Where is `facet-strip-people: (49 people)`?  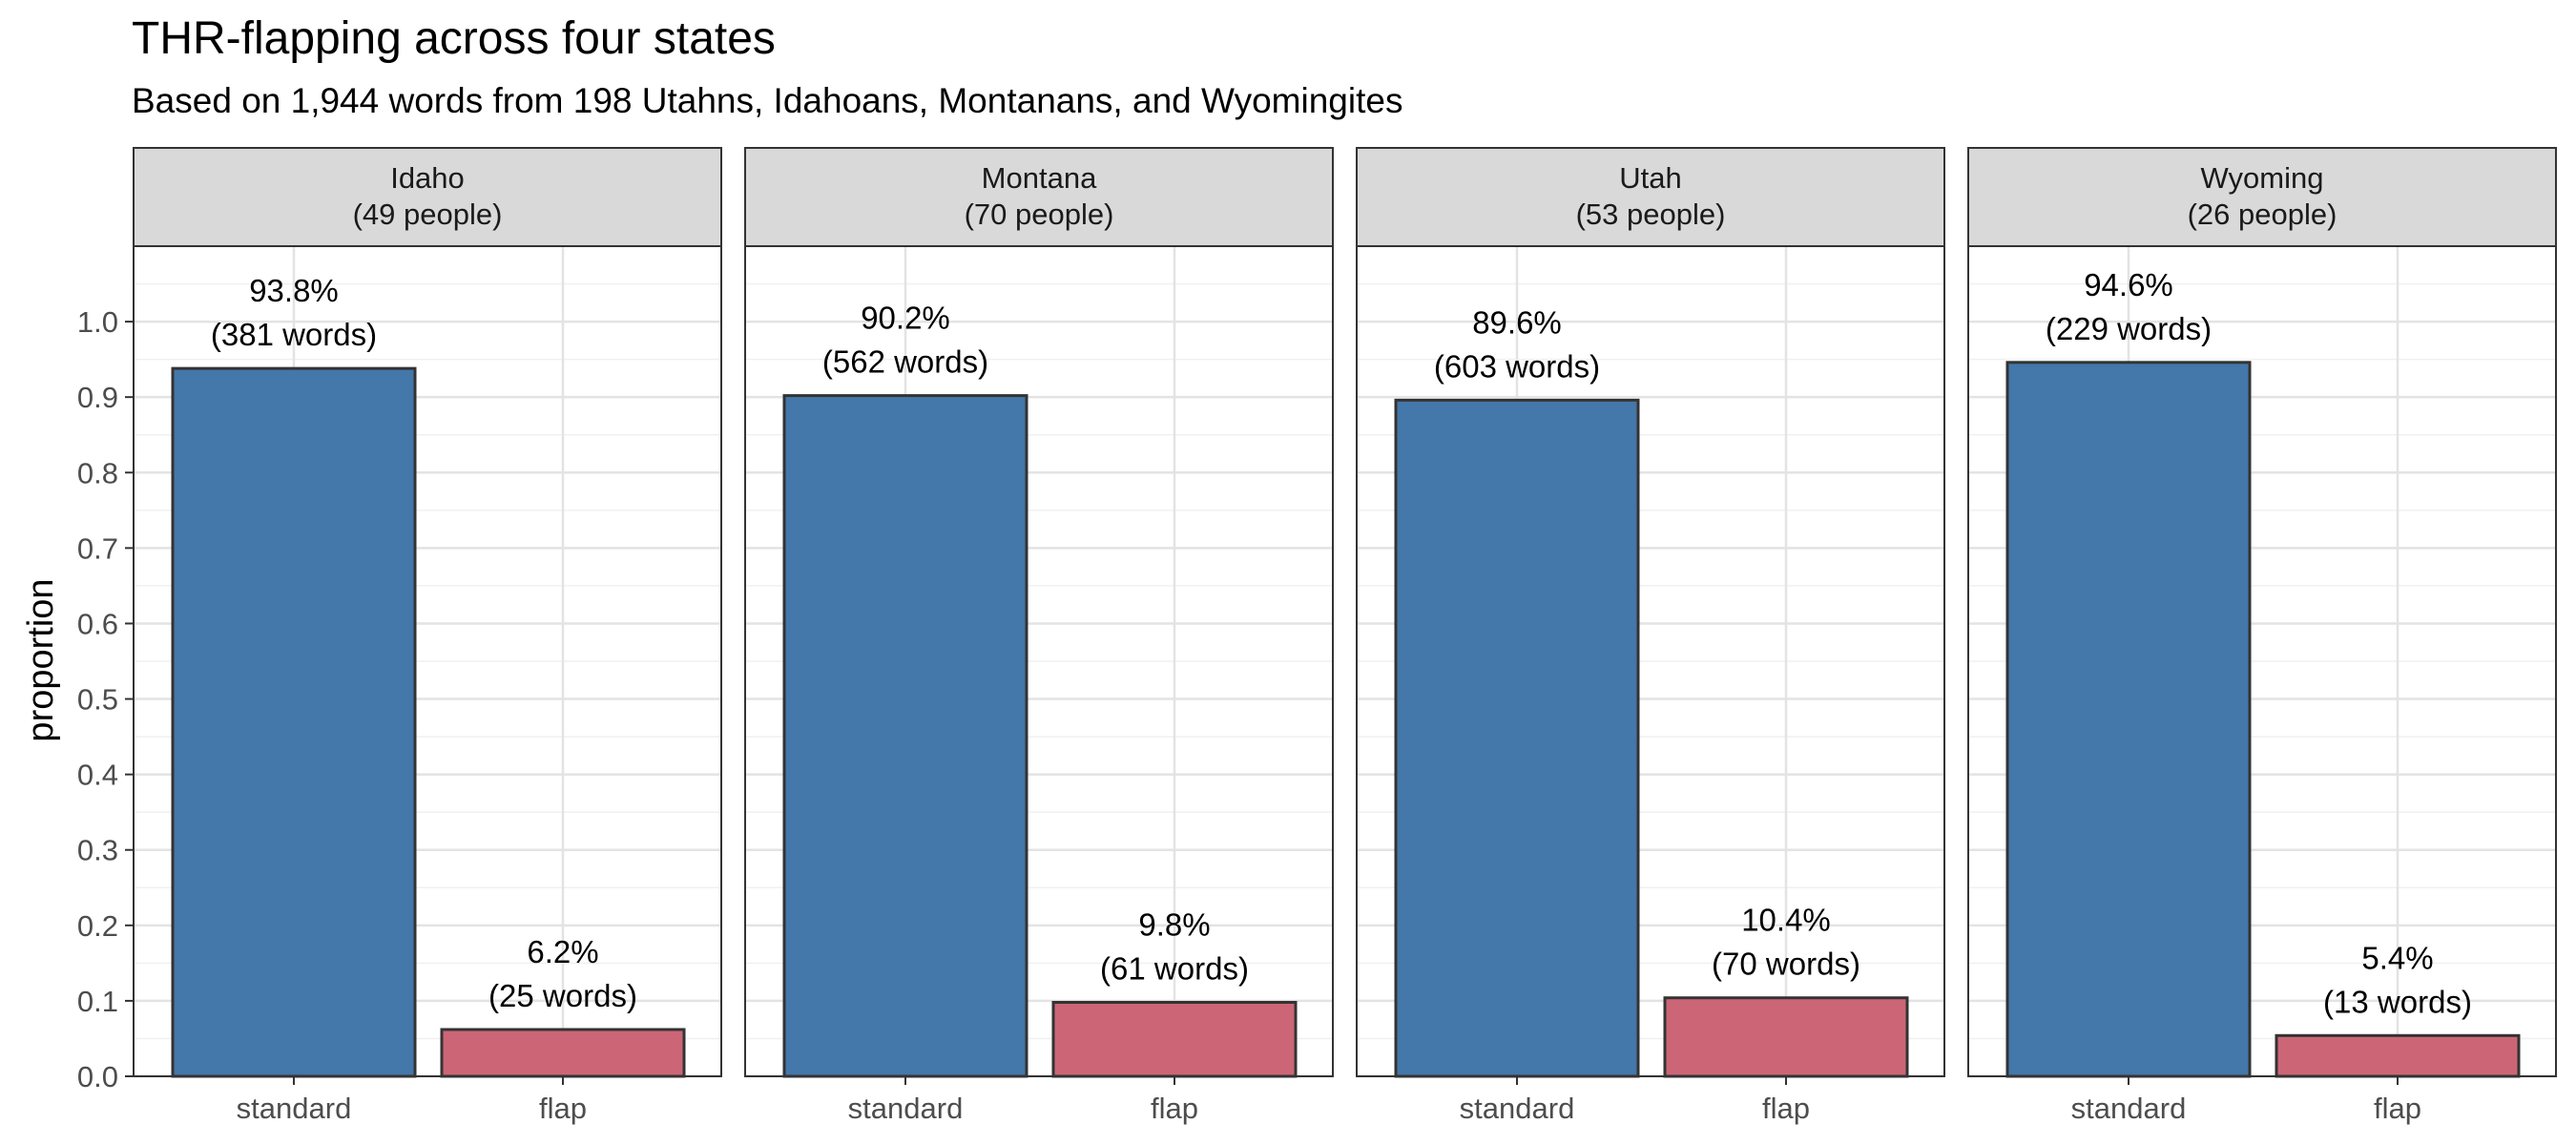
facet-strip-people: (49 people) is located at coordinates (428, 214).